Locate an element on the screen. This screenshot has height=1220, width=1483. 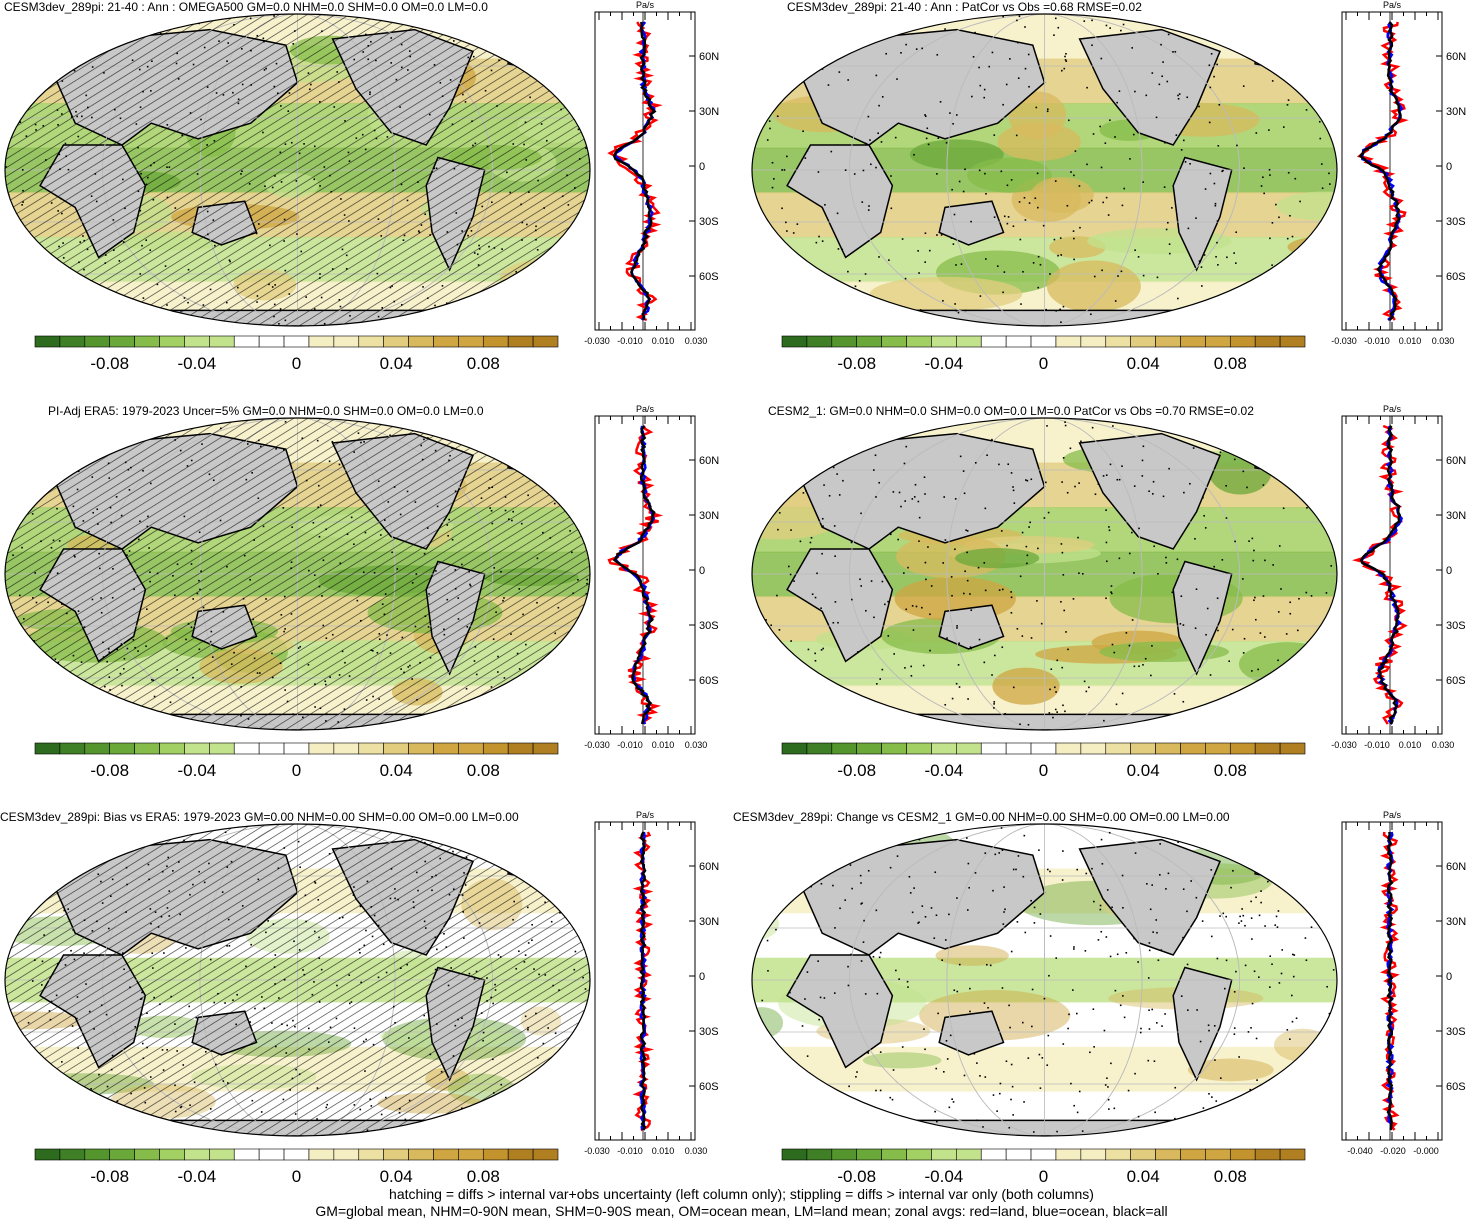
colorbar-label: 0.08 is located at coordinates (1230, 363).